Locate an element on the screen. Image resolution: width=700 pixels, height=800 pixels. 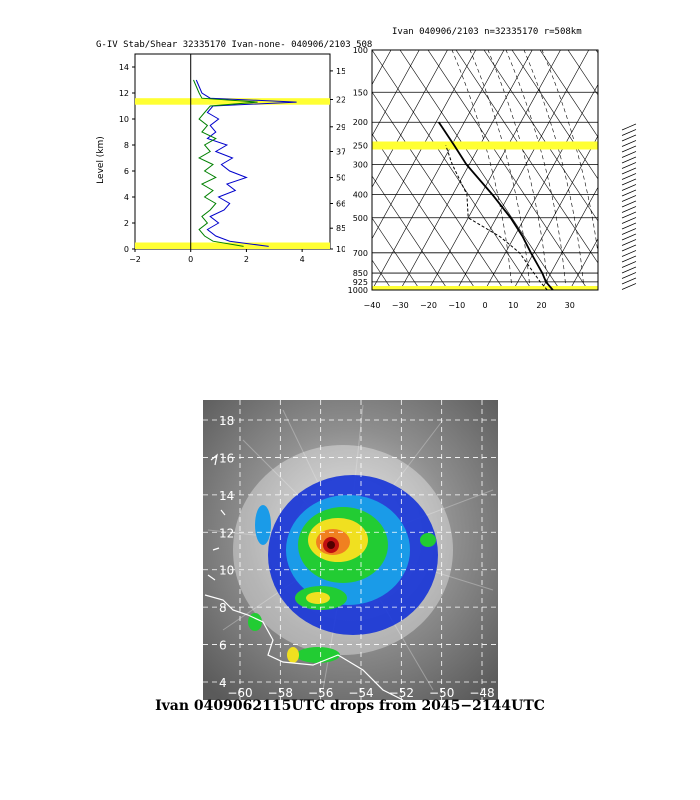
skewt-title: Ivan 040906/2103 n=32335170 r=508km is located at coordinates (487, 32).